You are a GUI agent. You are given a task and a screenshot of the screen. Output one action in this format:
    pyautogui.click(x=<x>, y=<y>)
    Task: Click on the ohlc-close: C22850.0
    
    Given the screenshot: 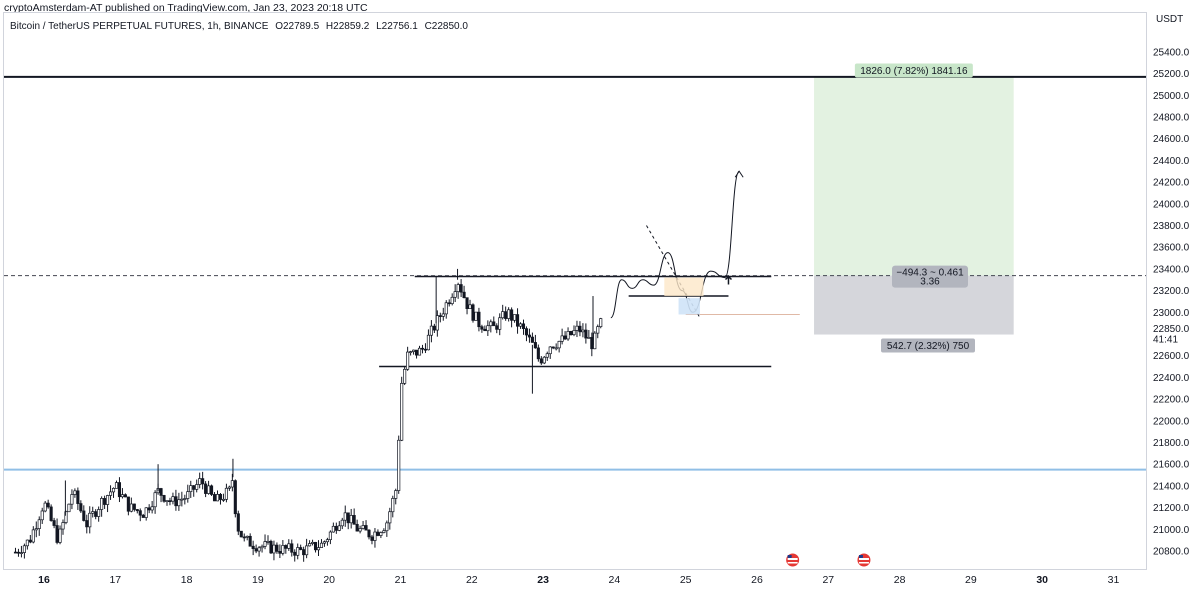 What is the action you would take?
    pyautogui.click(x=446, y=26)
    